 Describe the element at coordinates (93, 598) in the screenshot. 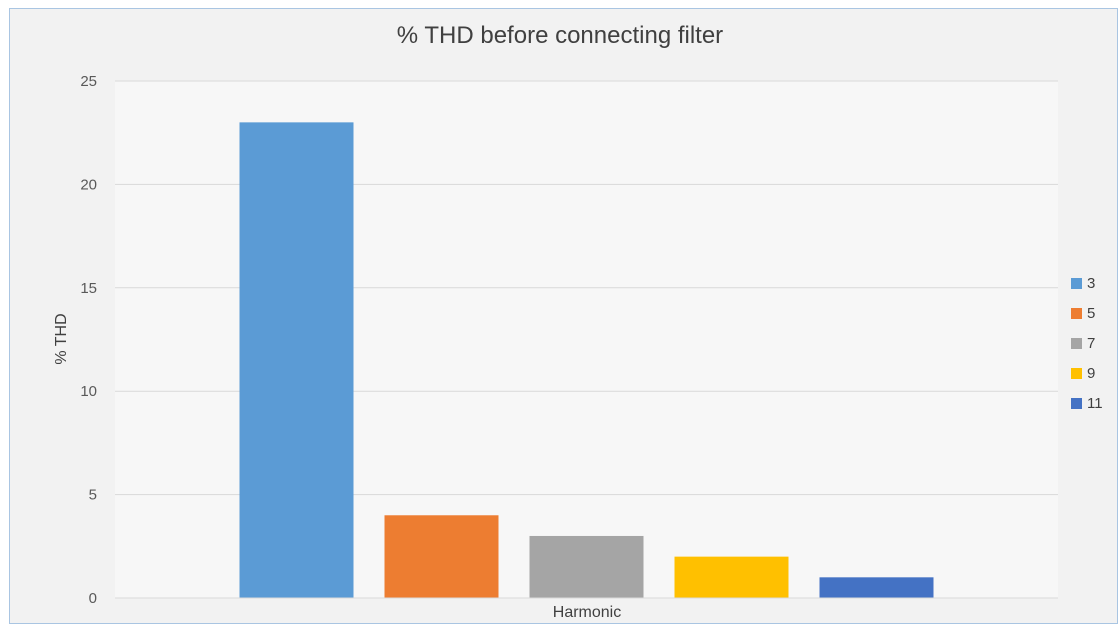

I see `y-tick-label: 0` at that location.